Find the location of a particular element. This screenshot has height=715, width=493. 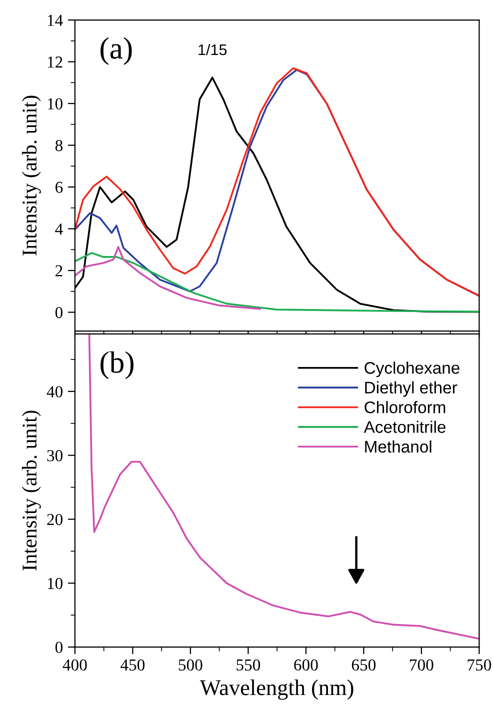

y-tick-label: 2 is located at coordinates (59, 270).